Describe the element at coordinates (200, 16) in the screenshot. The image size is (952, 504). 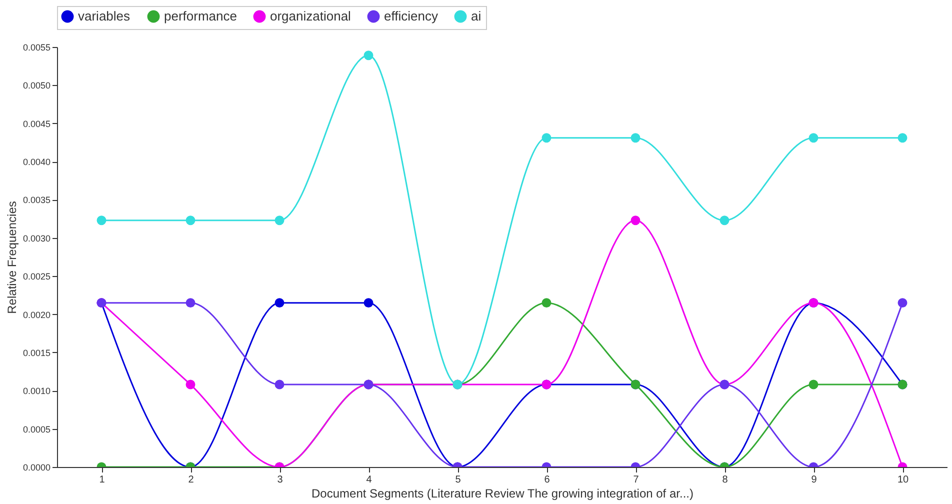
I see `legend-label: performance` at that location.